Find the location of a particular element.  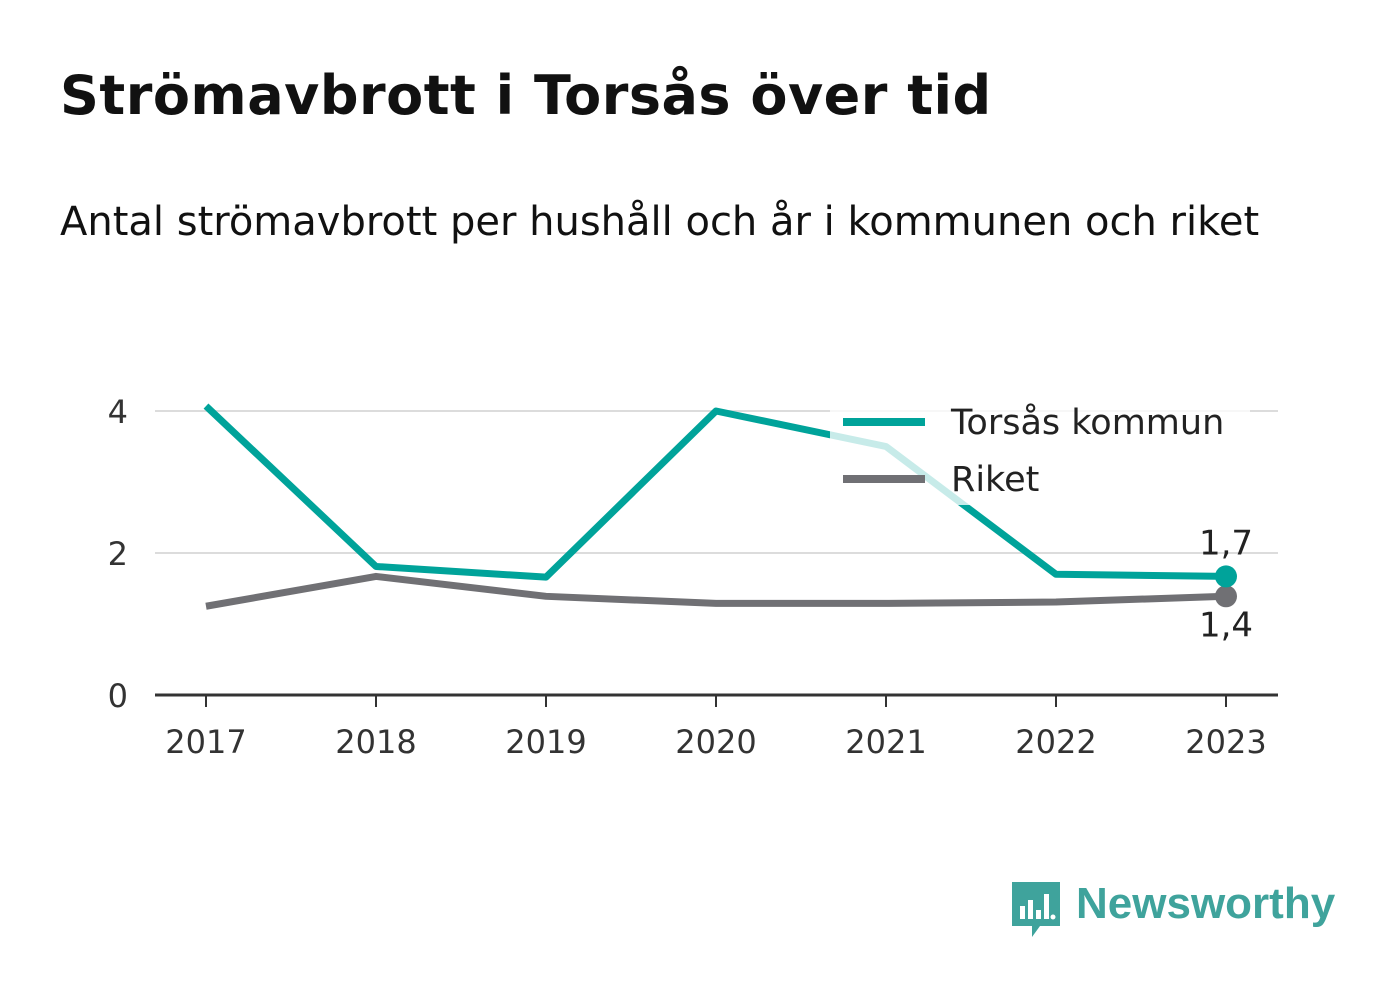

end-value-labels: 1,7 1,4 is located at coordinates (1226, 584).